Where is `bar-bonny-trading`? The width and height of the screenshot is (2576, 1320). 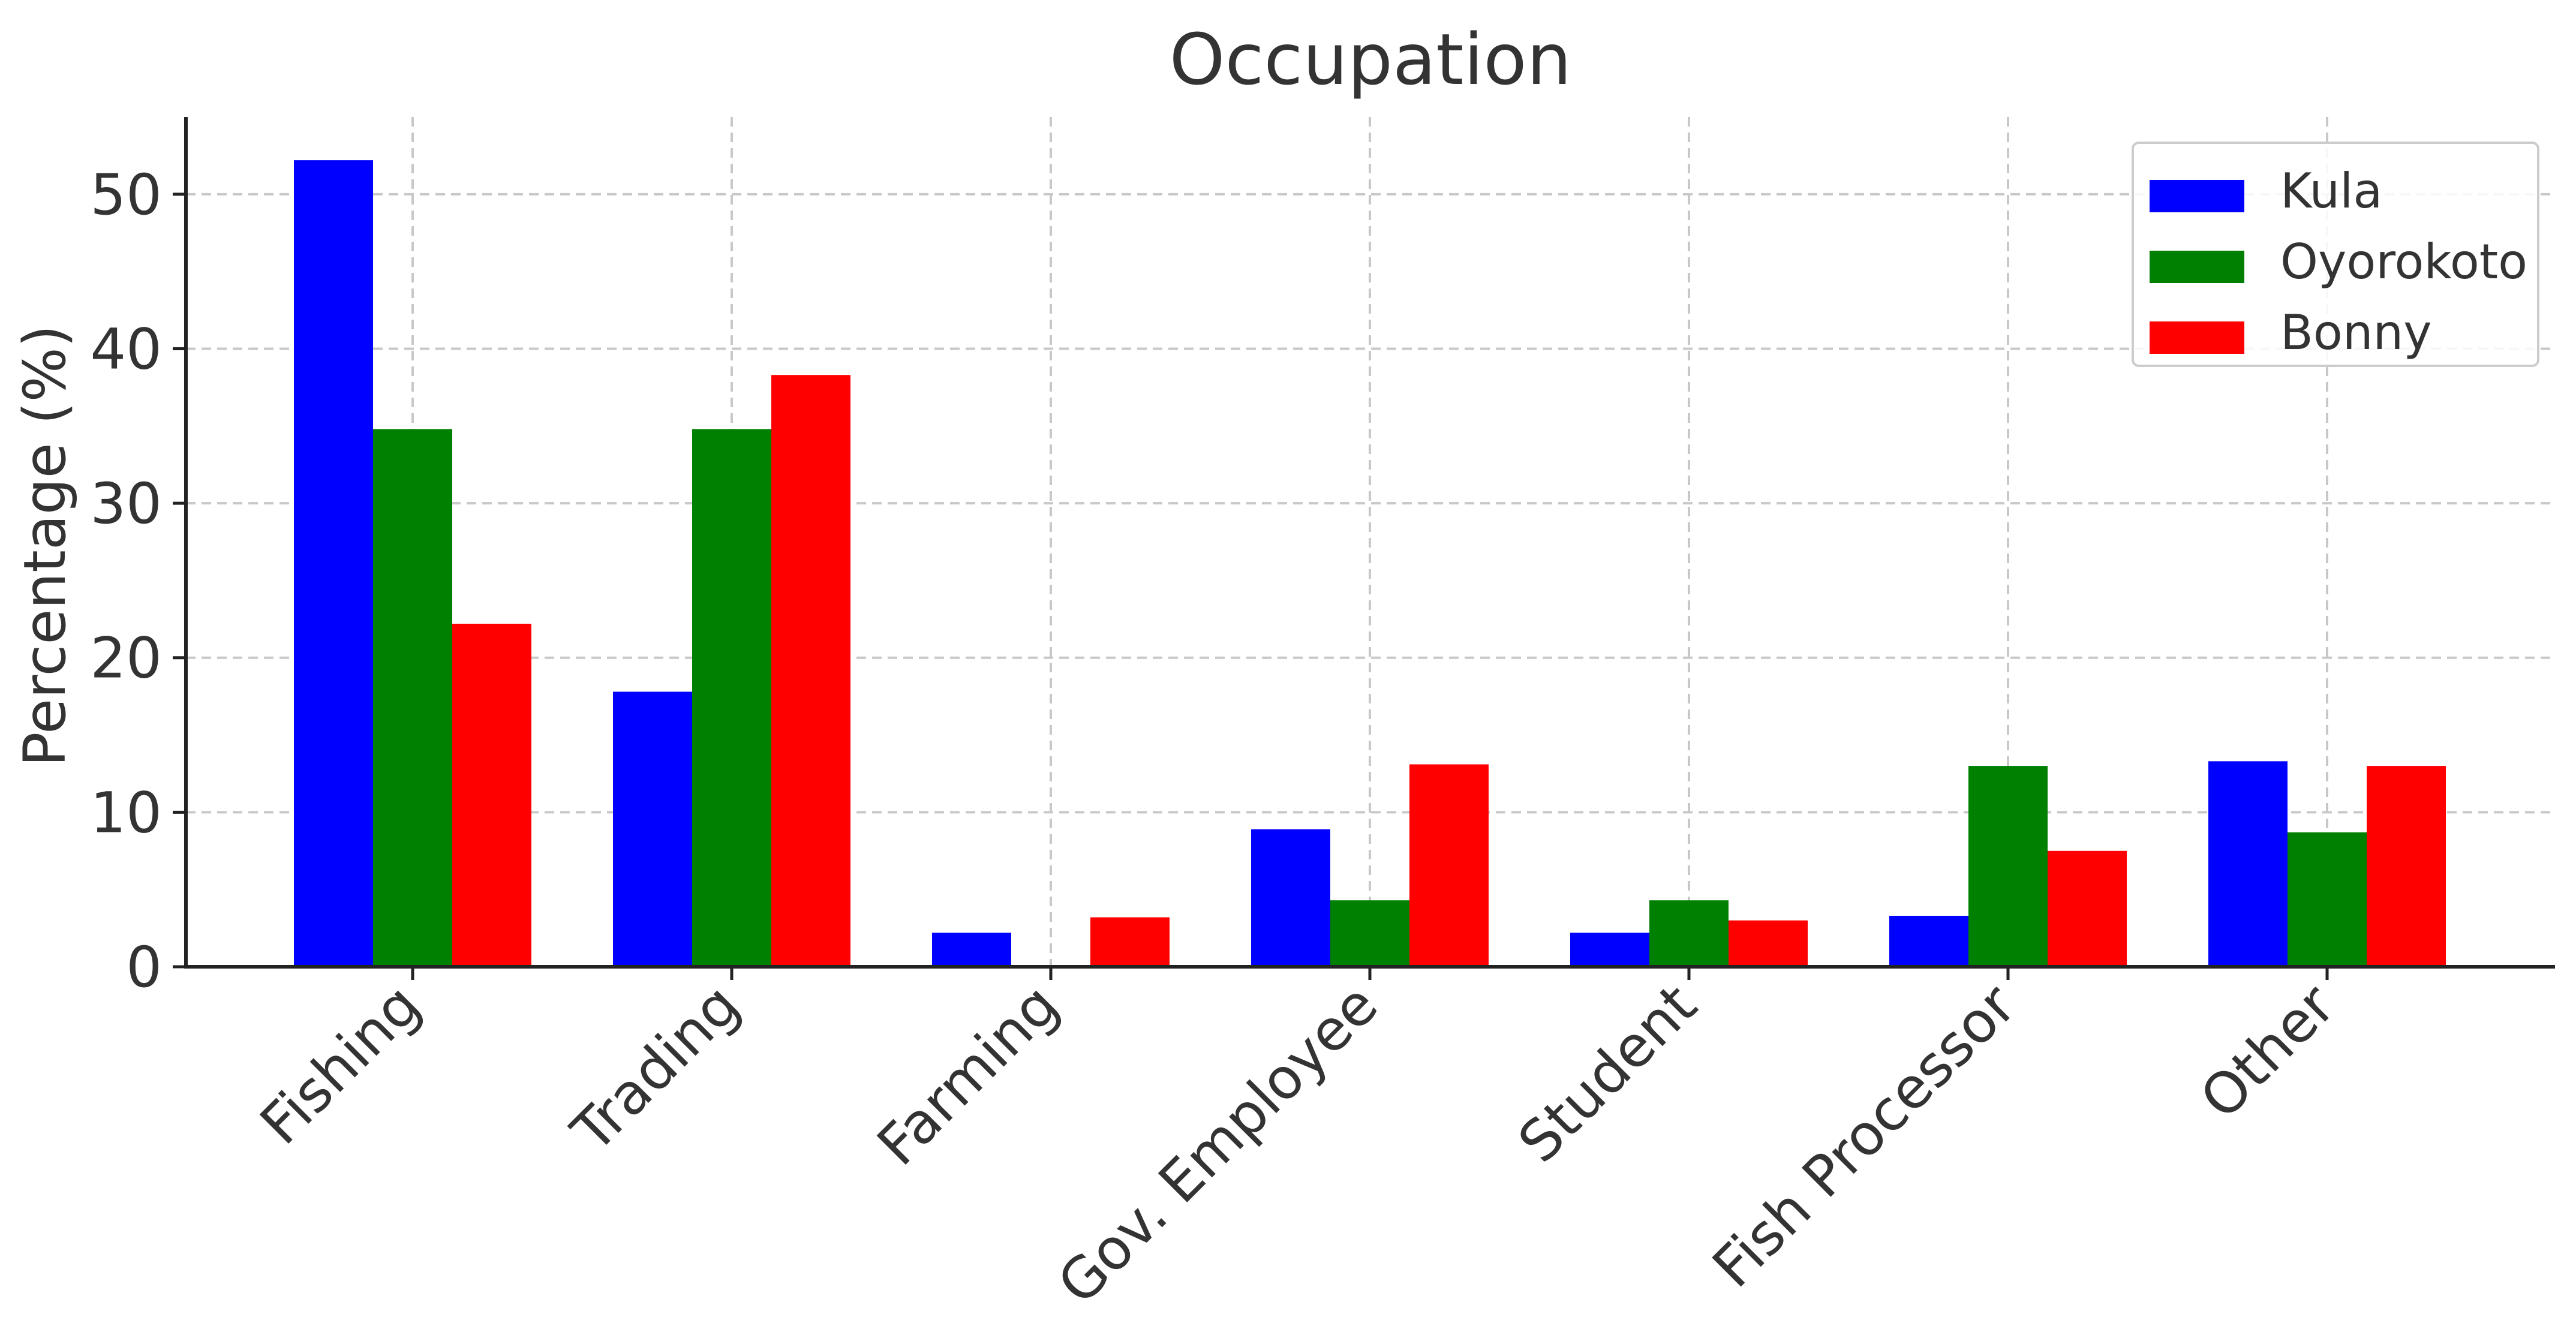 bar-bonny-trading is located at coordinates (811, 671).